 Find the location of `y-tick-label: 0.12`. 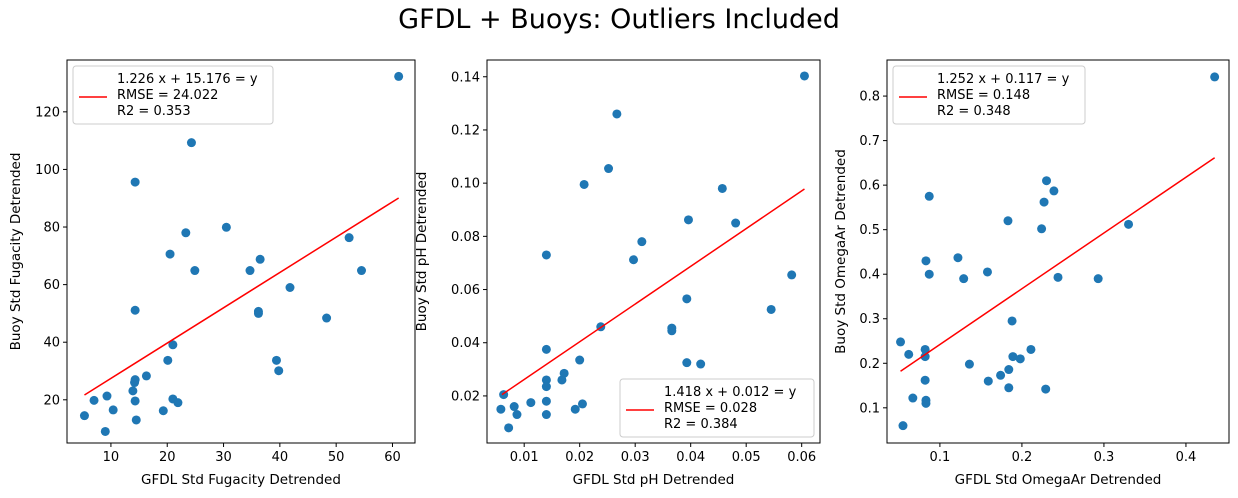

y-tick-label: 0.12 is located at coordinates (465, 130).